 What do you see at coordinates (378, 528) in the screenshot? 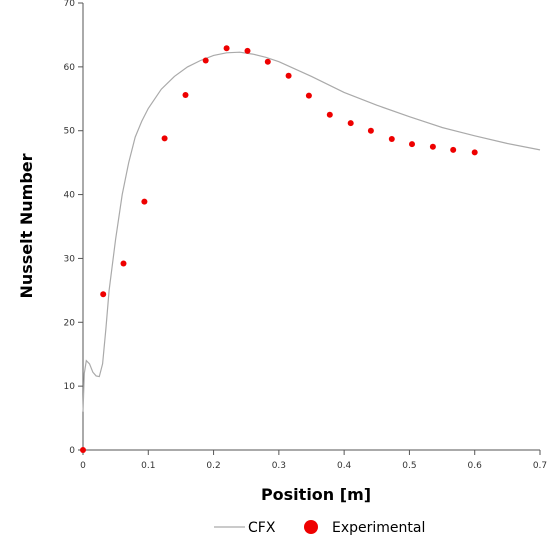
I see `legend-experimental-label: Experimental` at bounding box center [378, 528].